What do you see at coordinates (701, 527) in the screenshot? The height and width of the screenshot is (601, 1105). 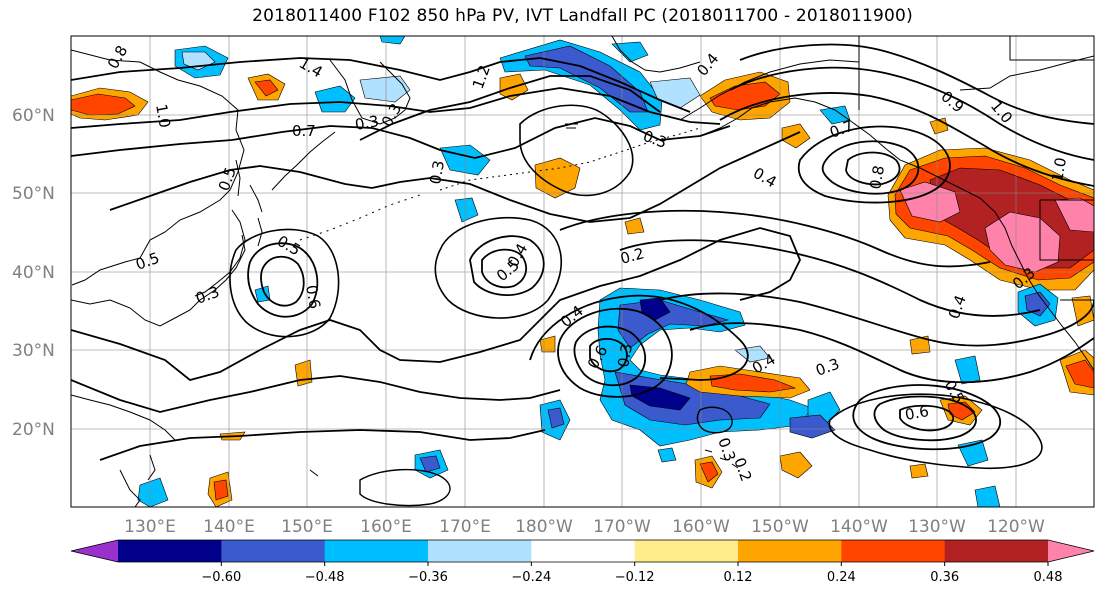 I see `lon-label: 160°W` at bounding box center [701, 527].